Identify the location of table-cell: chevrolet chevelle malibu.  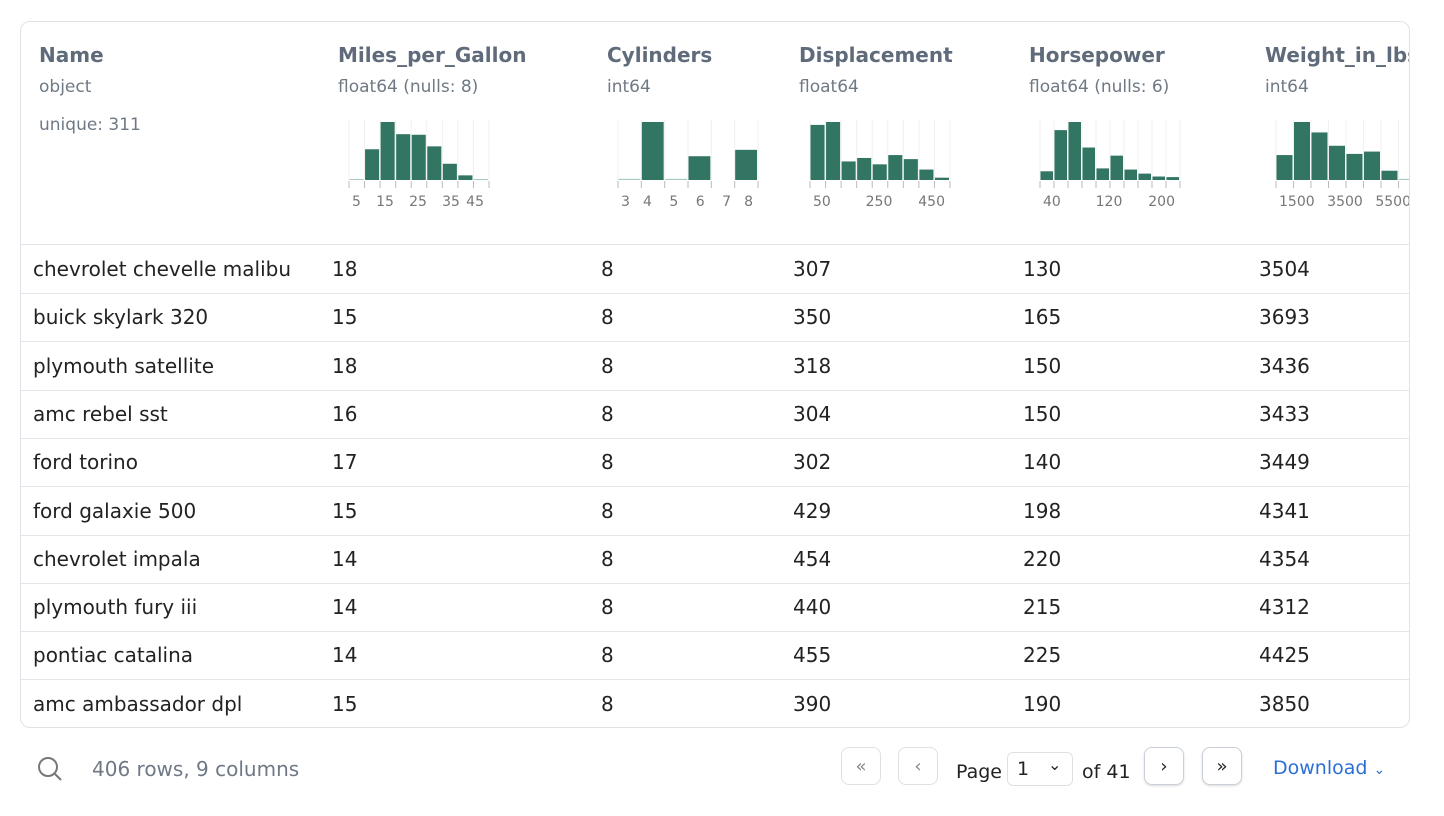
(162, 269).